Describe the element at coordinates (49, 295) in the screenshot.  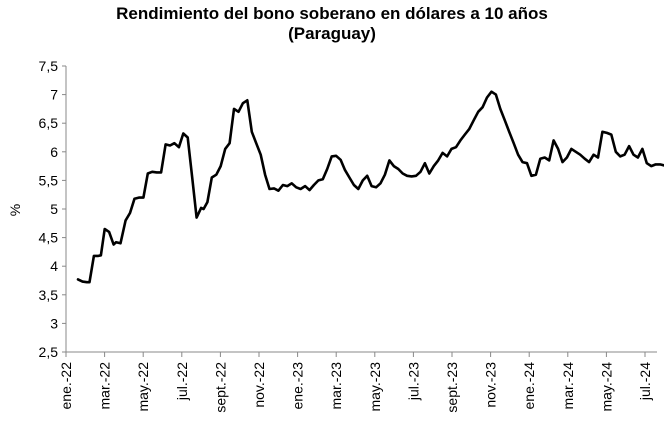
I see `y-tick-label: 3,5` at that location.